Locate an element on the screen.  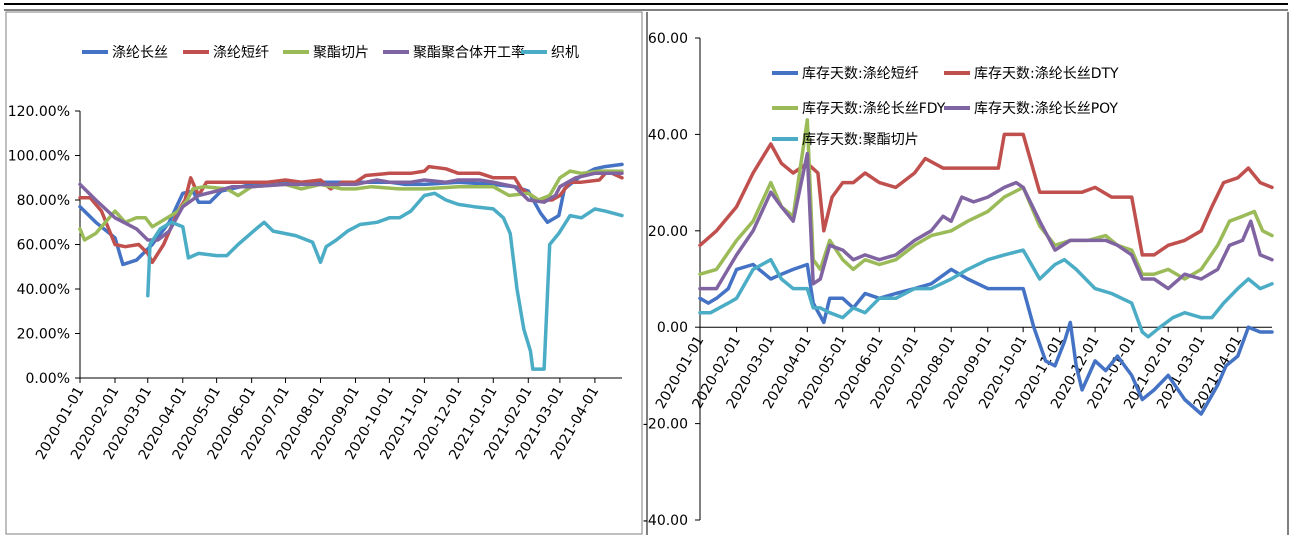
y-tick-label: 60.00 is located at coordinates (668, 39).